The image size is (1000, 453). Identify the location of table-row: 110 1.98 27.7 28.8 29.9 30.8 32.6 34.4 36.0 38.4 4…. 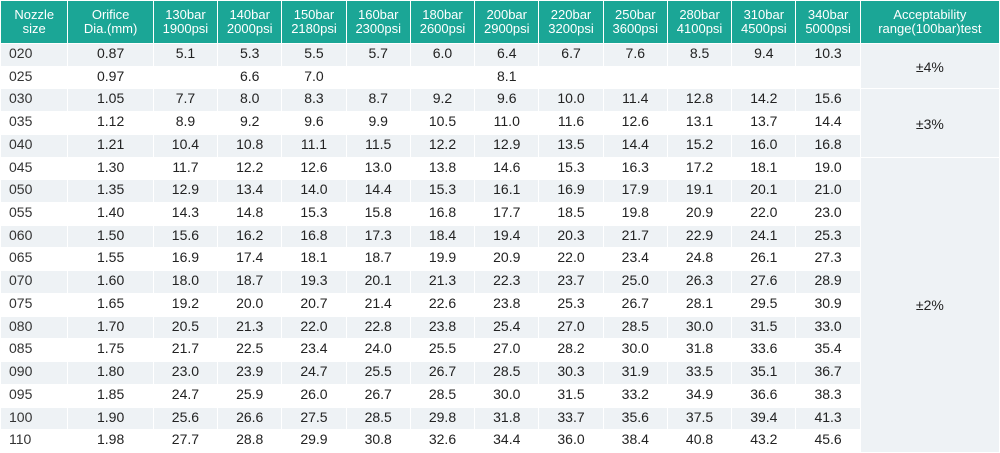
(500, 441).